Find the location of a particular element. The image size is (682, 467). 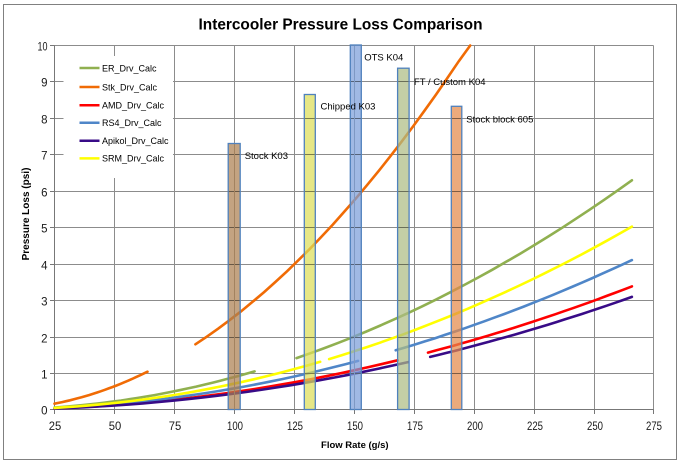

svg-text: 50 is located at coordinates (115, 426).